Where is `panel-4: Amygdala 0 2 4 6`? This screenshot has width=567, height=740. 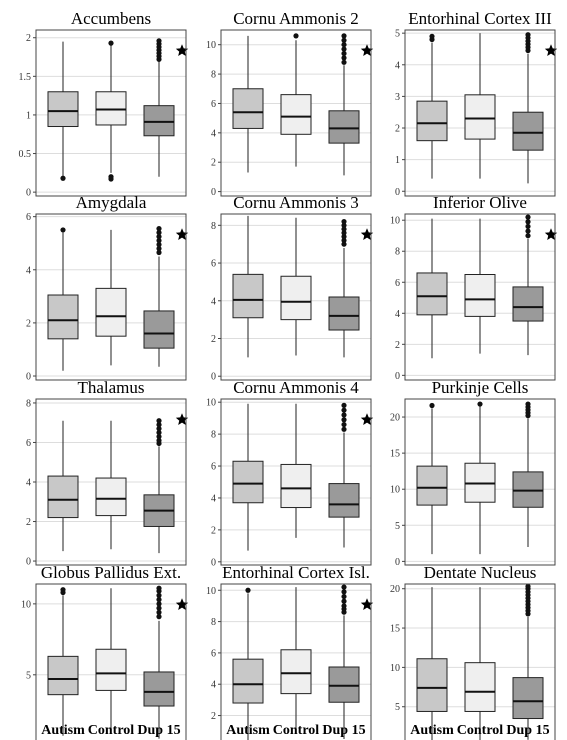 panel-4: Amygdala 0 2 4 6 is located at coordinates (107, 288).